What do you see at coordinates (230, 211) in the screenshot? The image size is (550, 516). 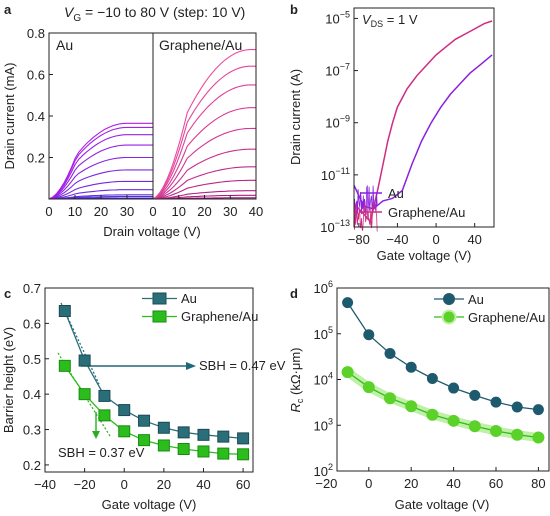 I see `a-xtick-label-1-3: 30` at bounding box center [230, 211].